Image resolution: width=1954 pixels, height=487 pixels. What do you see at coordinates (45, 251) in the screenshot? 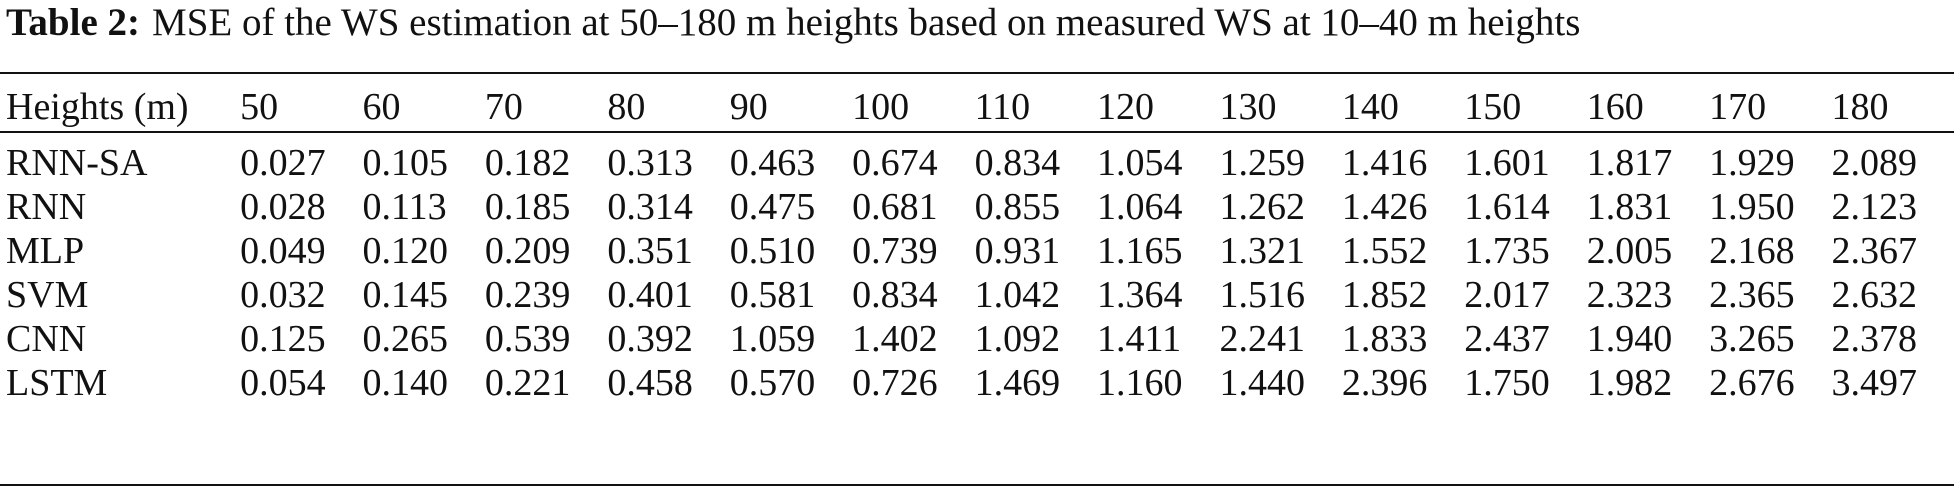
I see `row-model-name: MLP` at bounding box center [45, 251].